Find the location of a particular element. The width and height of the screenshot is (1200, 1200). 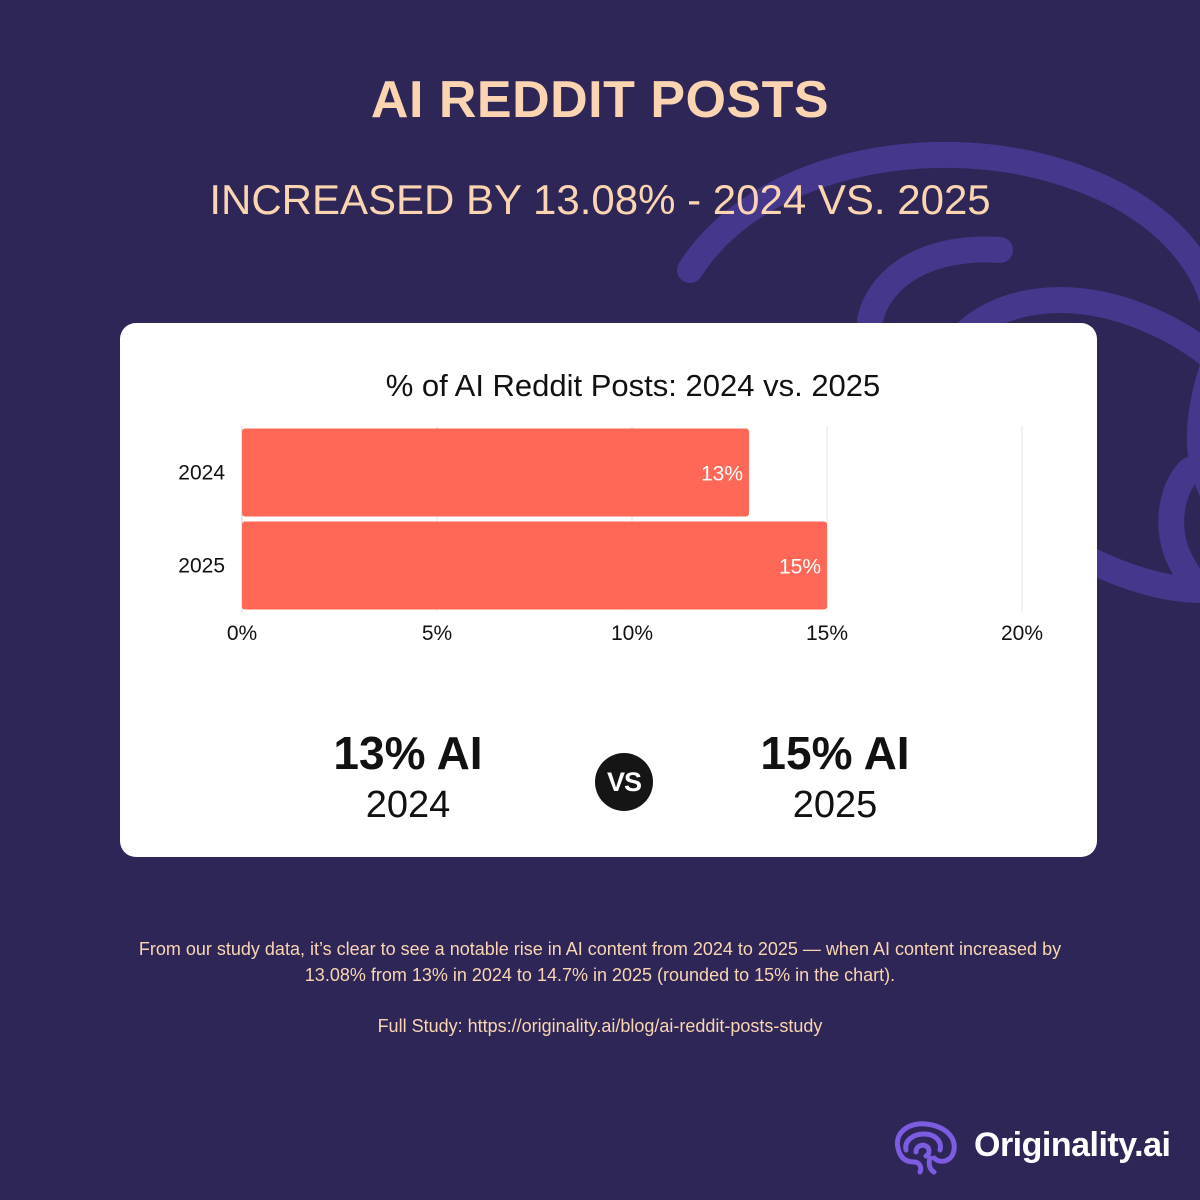

subheadline: INCREASED BY 13.08% - 2024 VS. 2025 is located at coordinates (600, 199).